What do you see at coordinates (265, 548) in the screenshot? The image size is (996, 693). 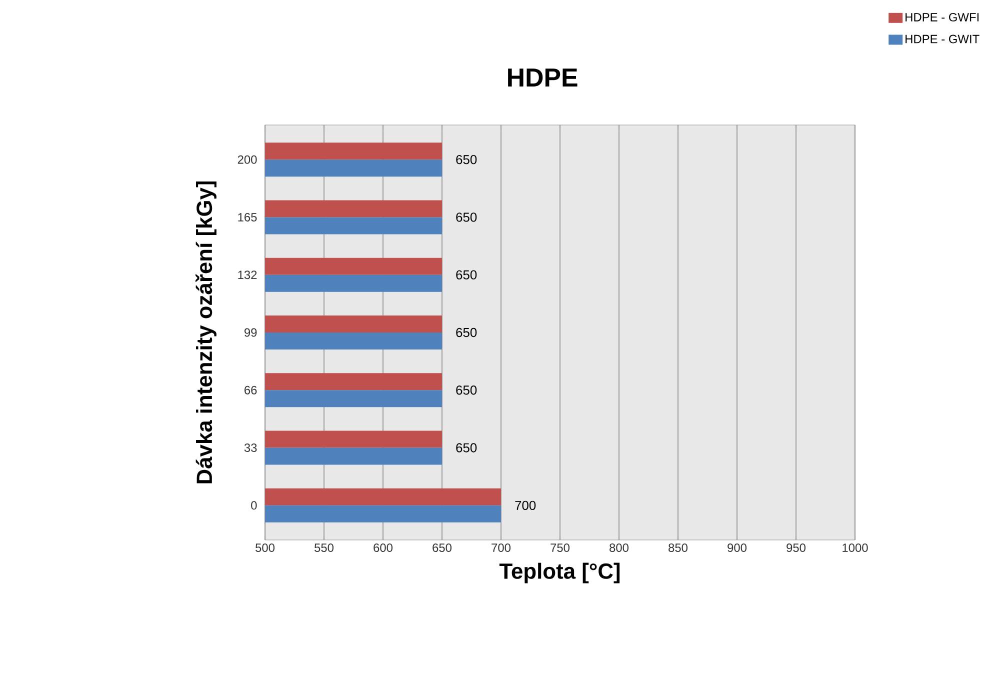 I see `x-tick-label: 500` at bounding box center [265, 548].